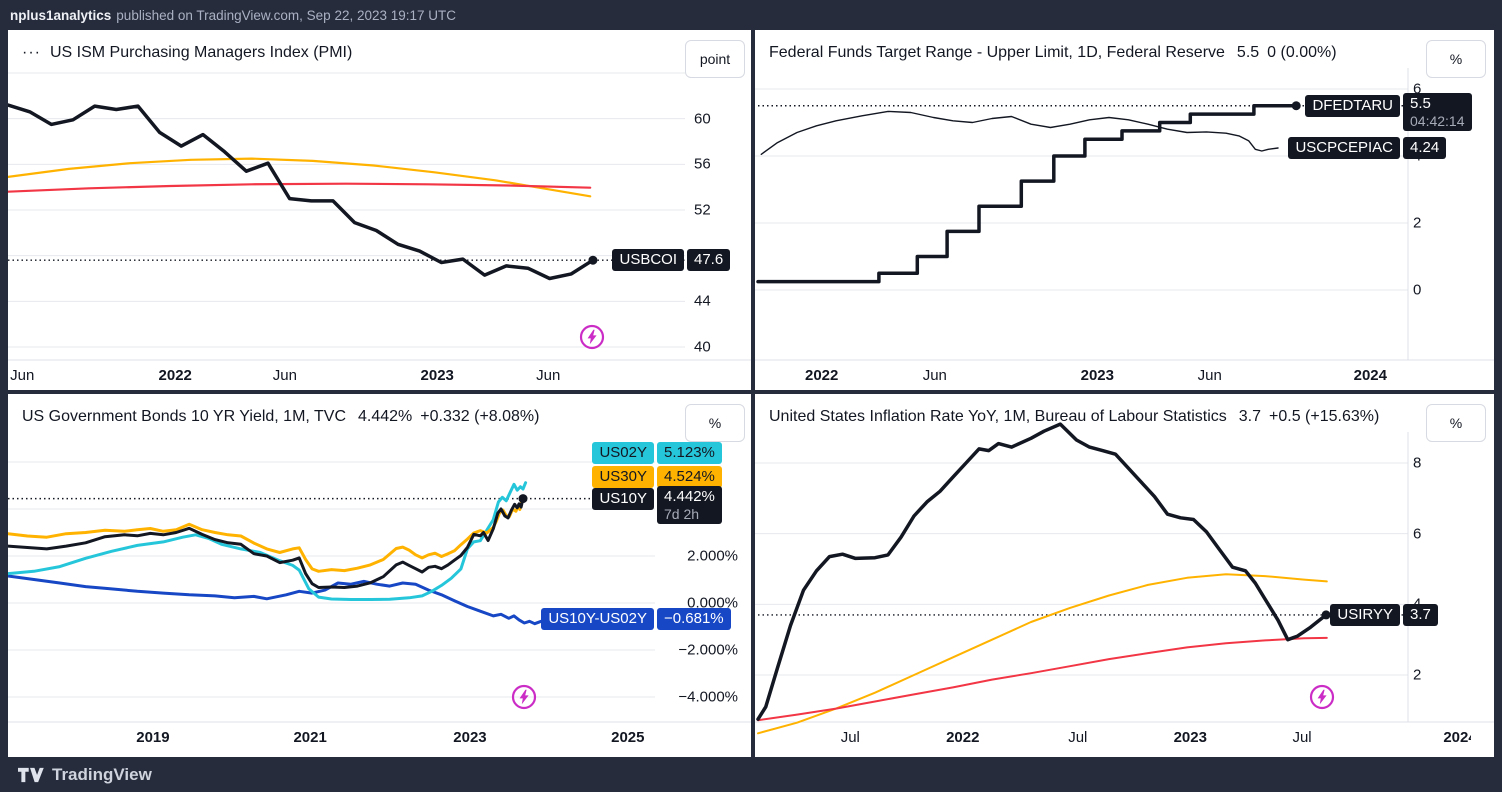 This screenshot has height=792, width=1502. What do you see at coordinates (201, 52) in the screenshot?
I see `chart-title: US ISM Purchasing Managers Index (PMI)` at bounding box center [201, 52].